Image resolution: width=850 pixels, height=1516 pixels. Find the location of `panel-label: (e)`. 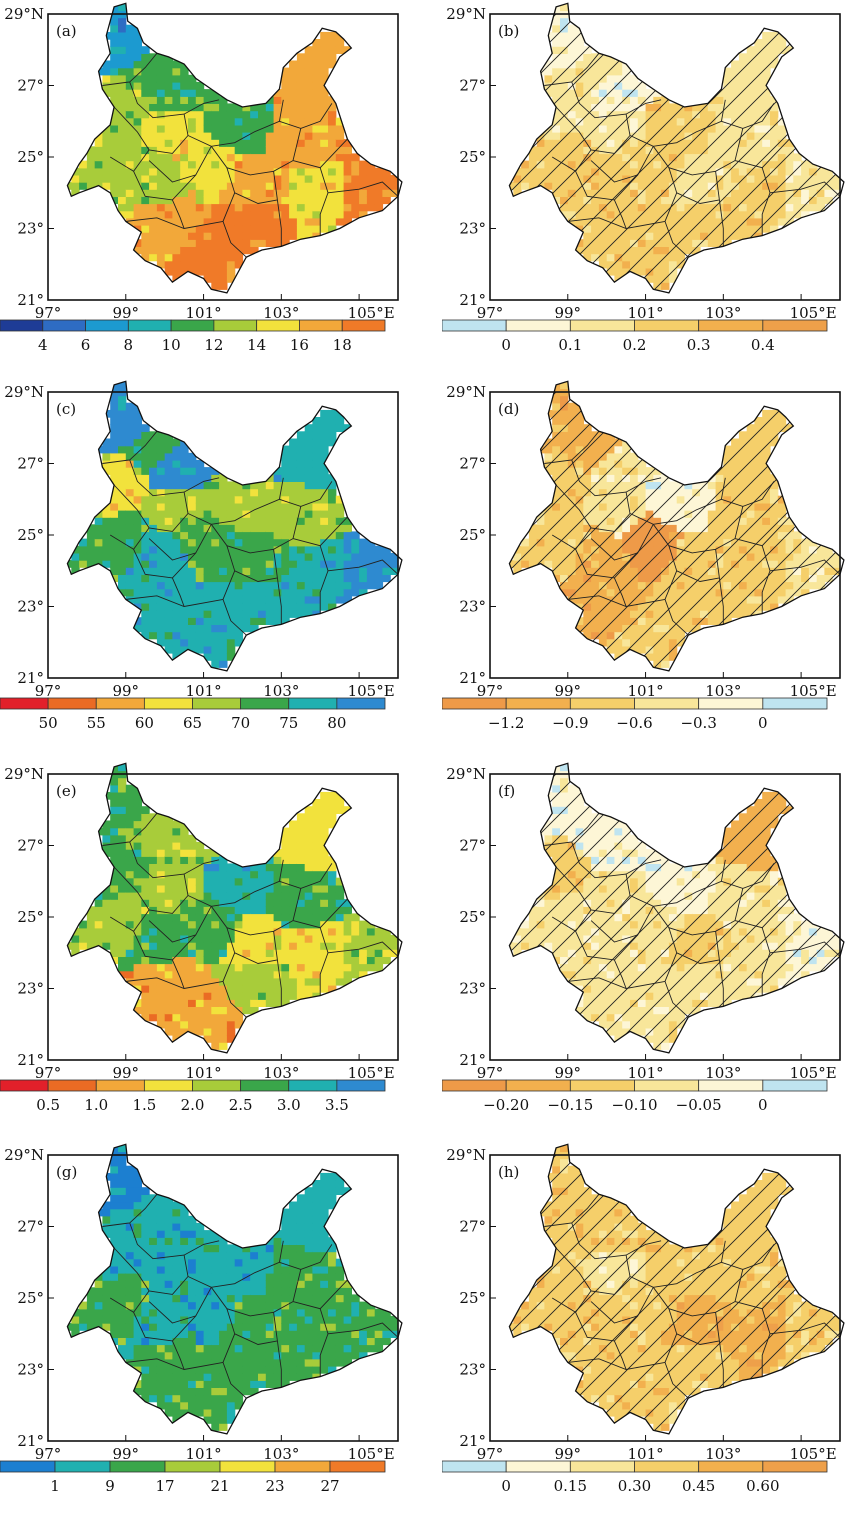

panel-label: (e) is located at coordinates (66, 791).